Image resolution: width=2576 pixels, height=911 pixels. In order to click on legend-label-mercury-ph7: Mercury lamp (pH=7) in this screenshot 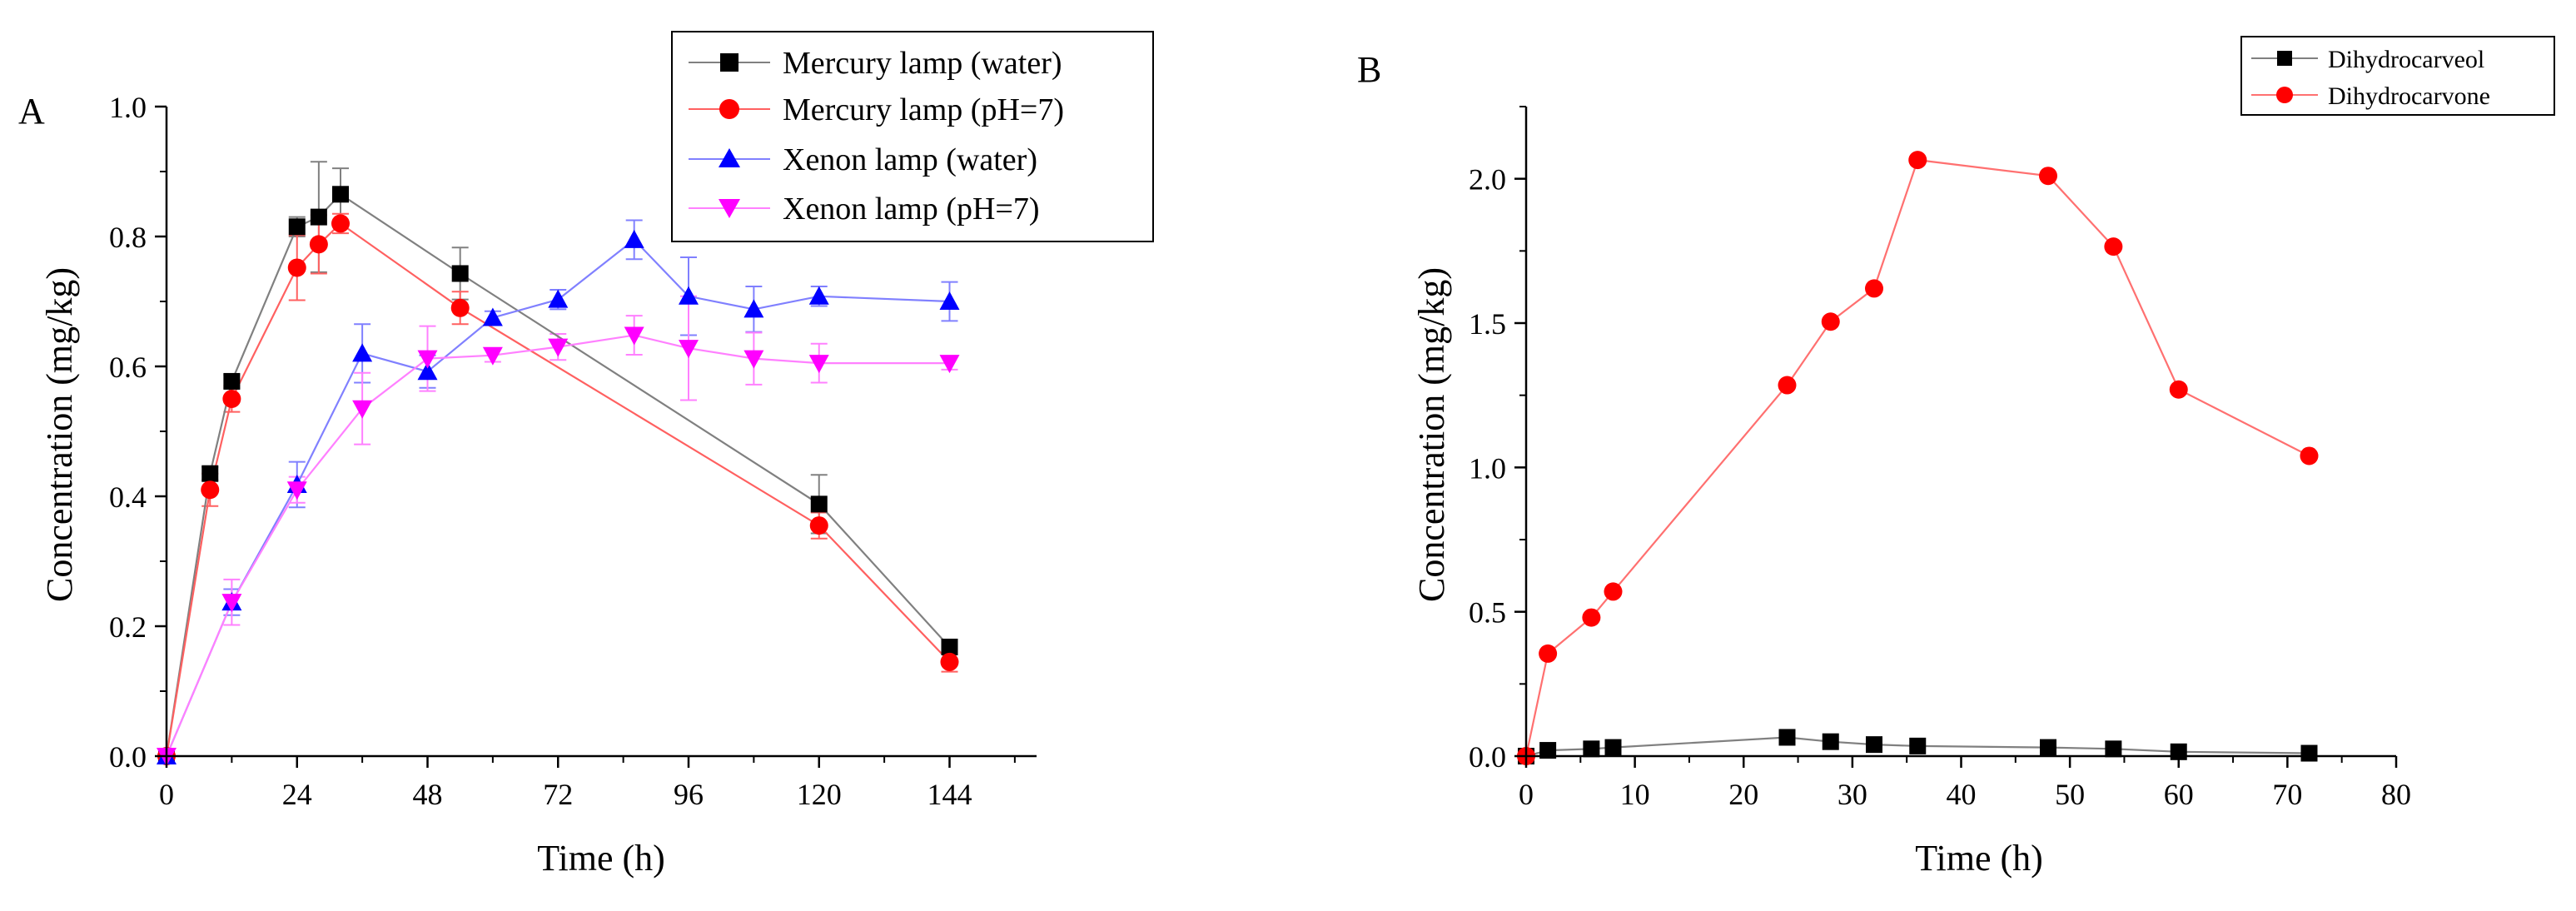, I will do `click(923, 109)`.